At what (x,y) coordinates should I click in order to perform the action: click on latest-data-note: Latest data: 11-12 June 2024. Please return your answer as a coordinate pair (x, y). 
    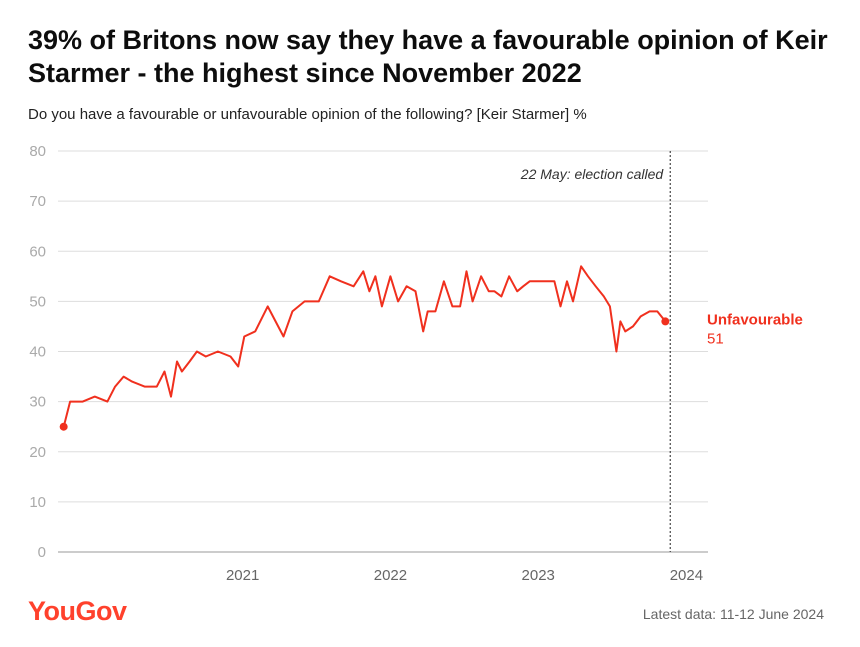
    Looking at the image, I should click on (733, 614).